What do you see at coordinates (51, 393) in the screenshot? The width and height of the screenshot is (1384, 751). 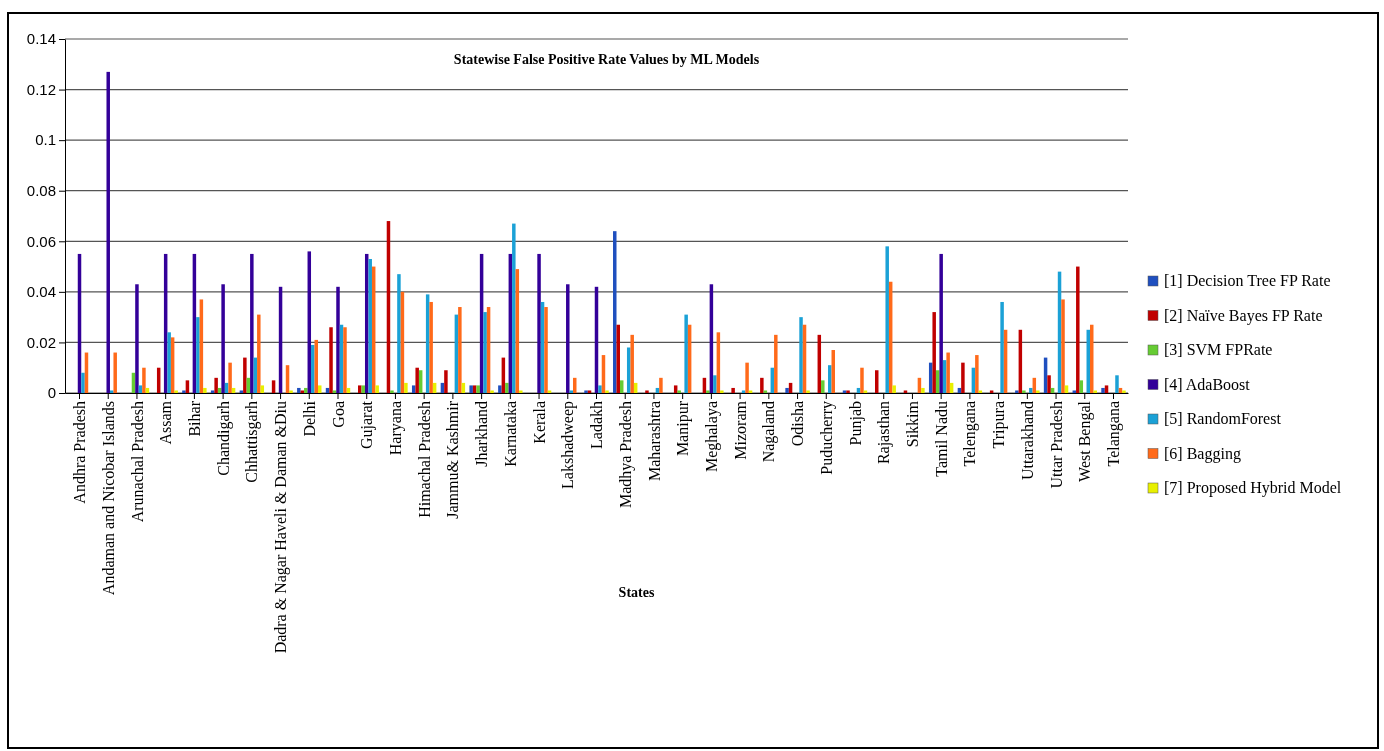 I see `y-tick-label: 0` at bounding box center [51, 393].